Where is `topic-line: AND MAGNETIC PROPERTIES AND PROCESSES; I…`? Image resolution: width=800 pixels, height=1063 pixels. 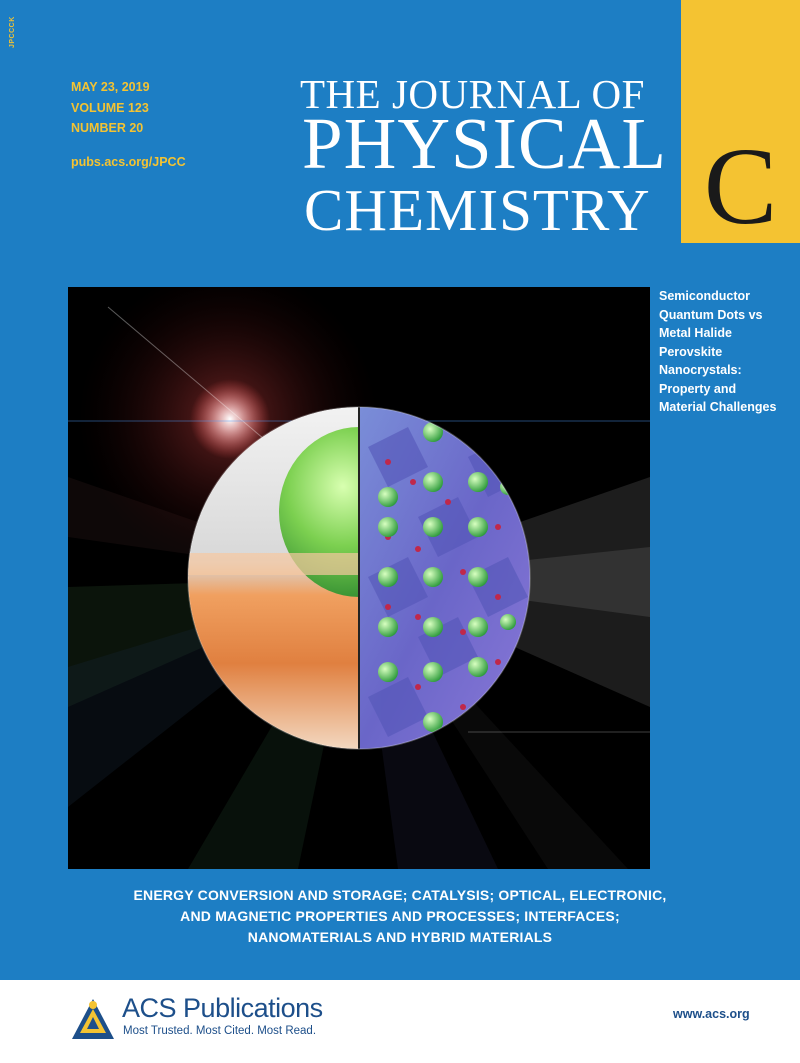
topic-line: AND MAGNETIC PROPERTIES AND PROCESSES; I… is located at coordinates (400, 916).